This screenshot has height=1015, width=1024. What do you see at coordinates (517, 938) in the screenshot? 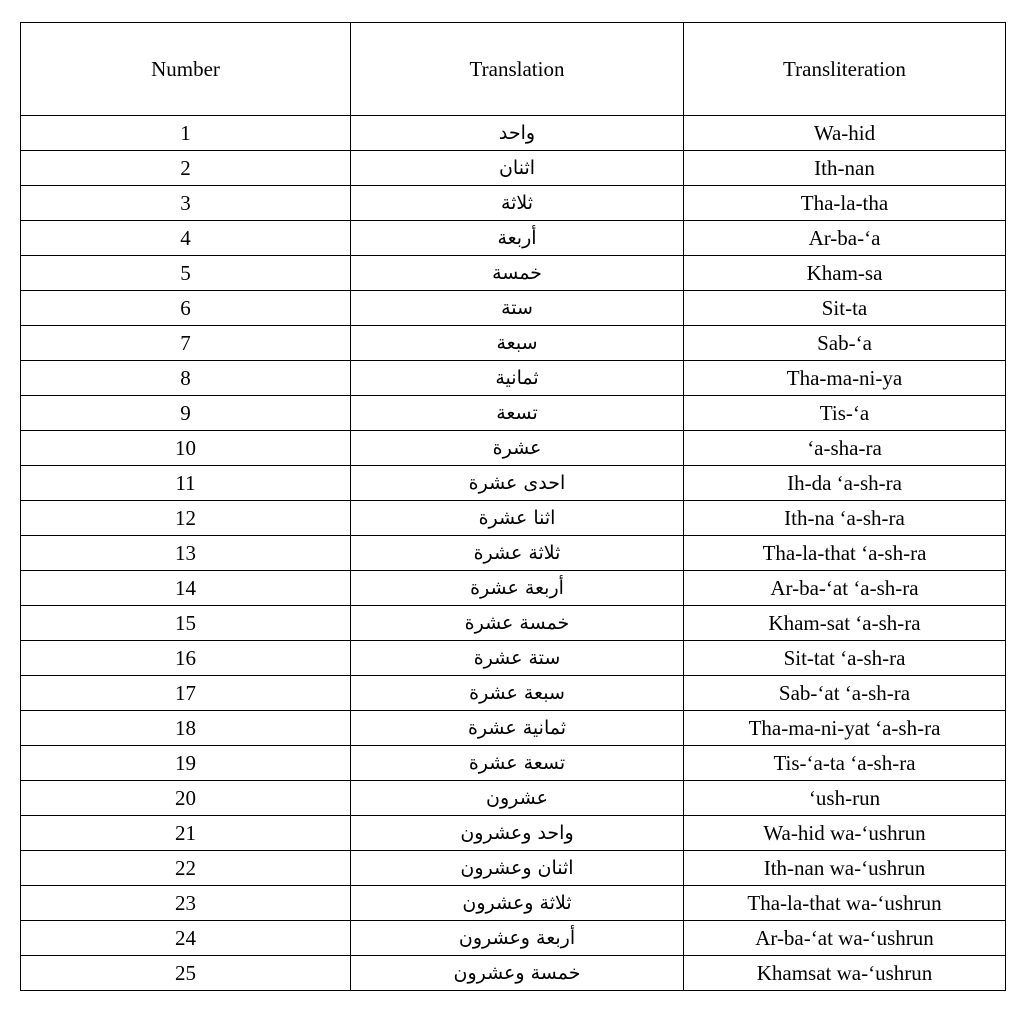
I see `translation-cell: أربعة وعشرون` at bounding box center [517, 938].